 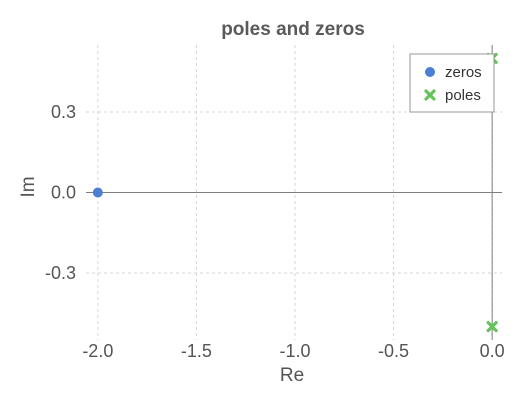 What do you see at coordinates (97, 192) in the screenshot?
I see `zero-point` at bounding box center [97, 192].